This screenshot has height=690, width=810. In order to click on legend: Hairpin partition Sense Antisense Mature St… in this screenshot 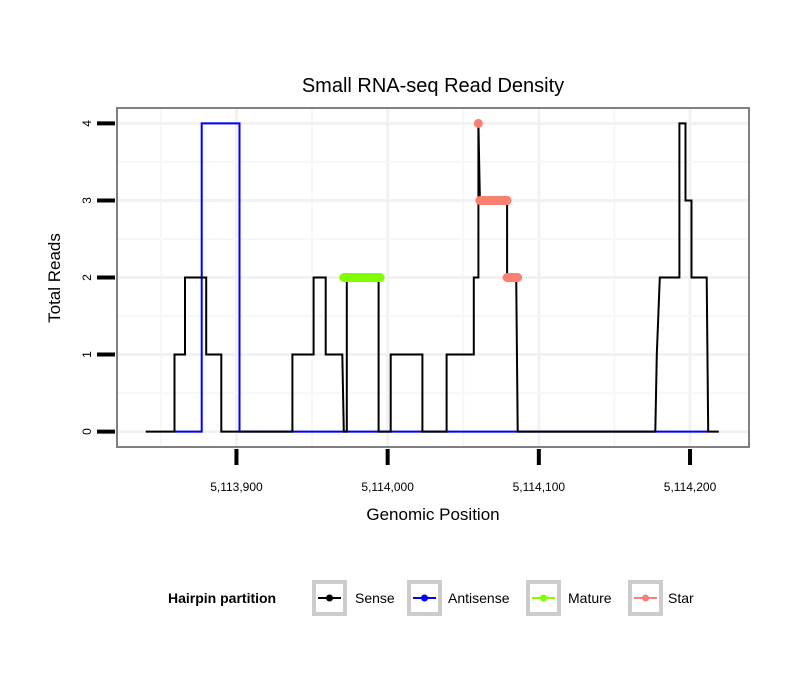, I will do `click(431, 598)`.